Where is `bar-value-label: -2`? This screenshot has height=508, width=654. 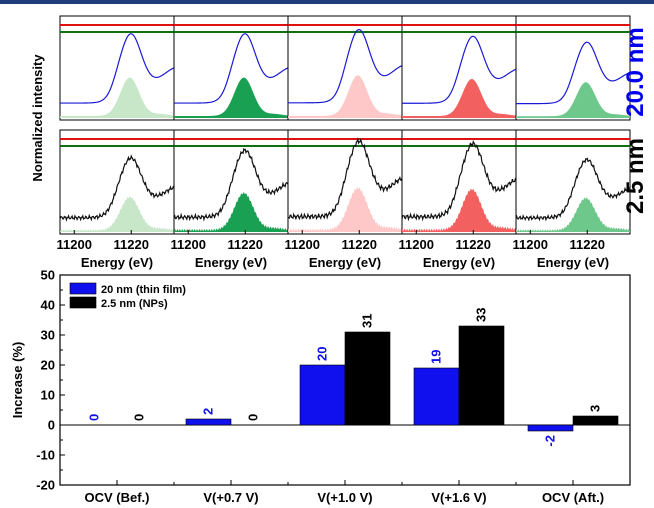
bar-value-label: -2 is located at coordinates (550, 441).